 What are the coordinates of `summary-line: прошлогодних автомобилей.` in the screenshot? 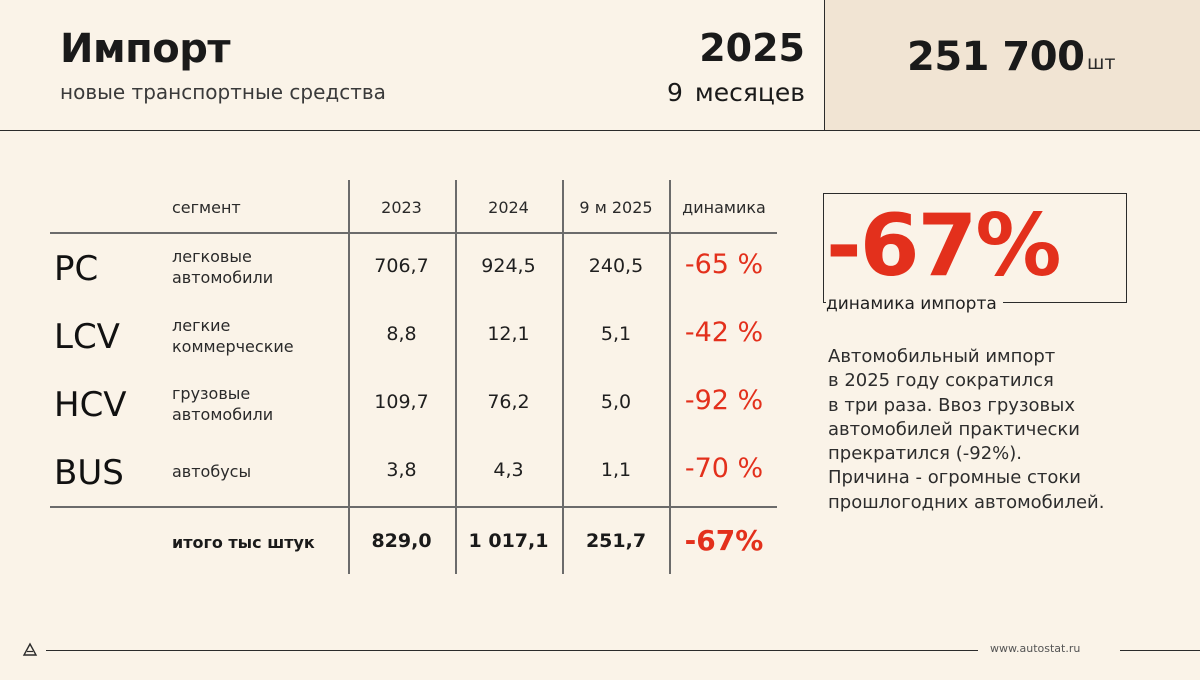 It's located at (966, 502).